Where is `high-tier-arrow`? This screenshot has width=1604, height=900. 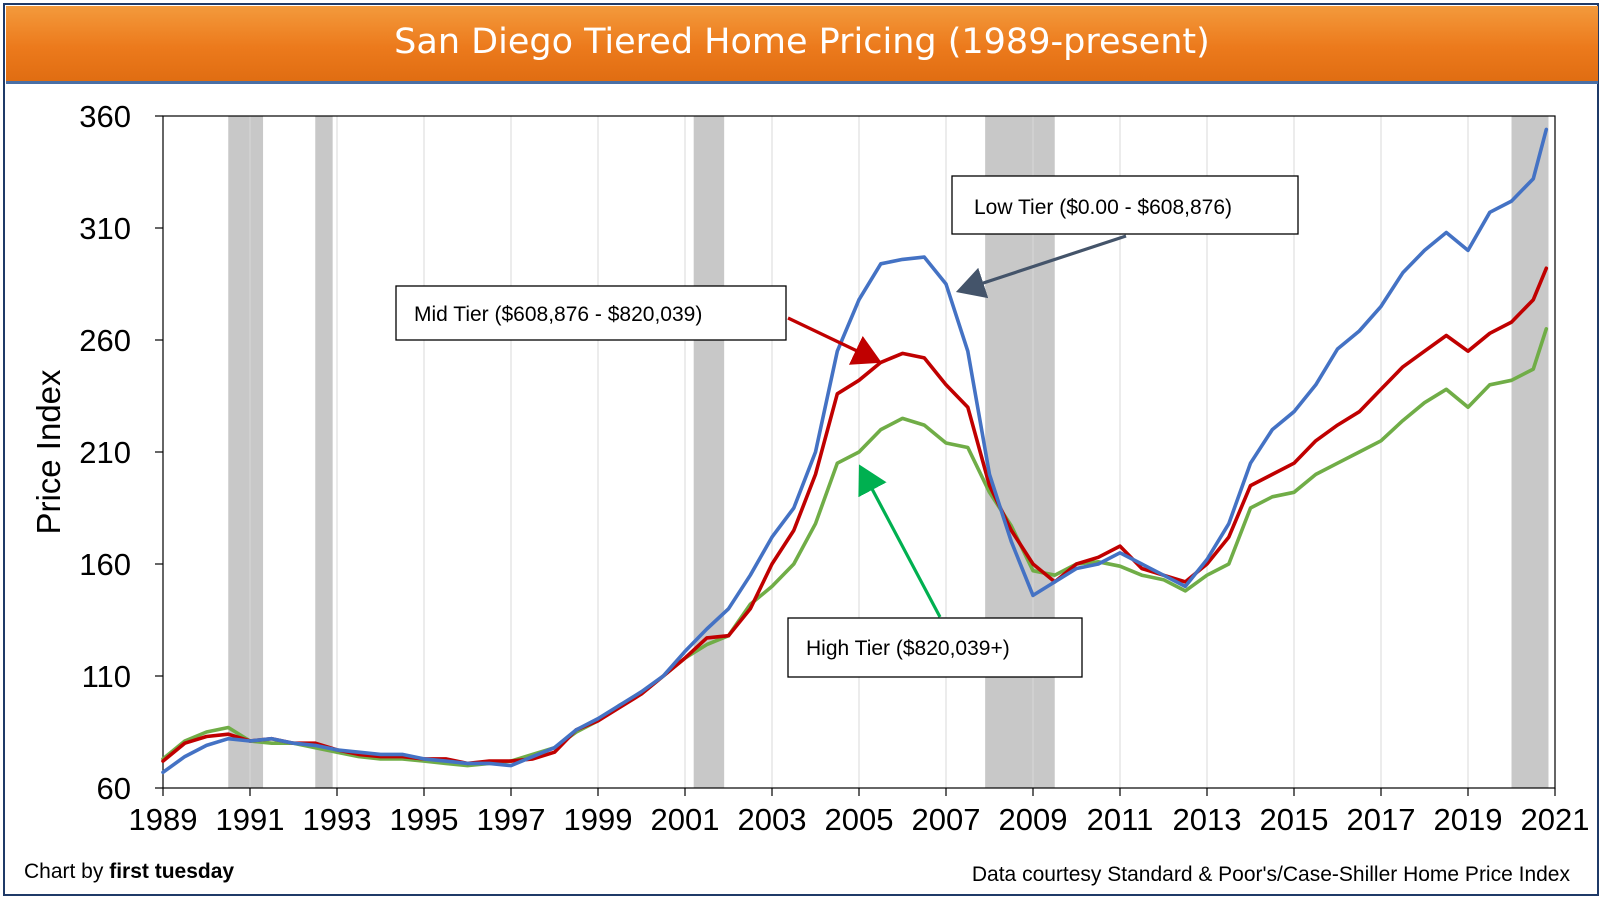 high-tier-arrow is located at coordinates (900, 541).